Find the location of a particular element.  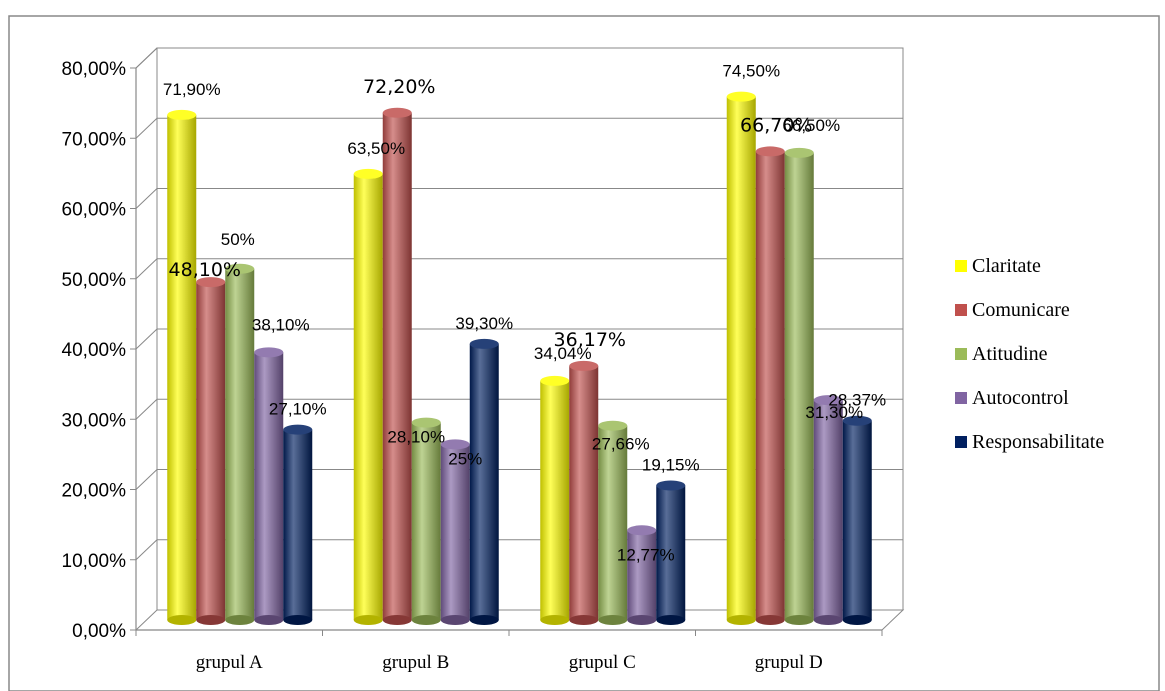

x-tick-label: grupul D is located at coordinates (789, 662).